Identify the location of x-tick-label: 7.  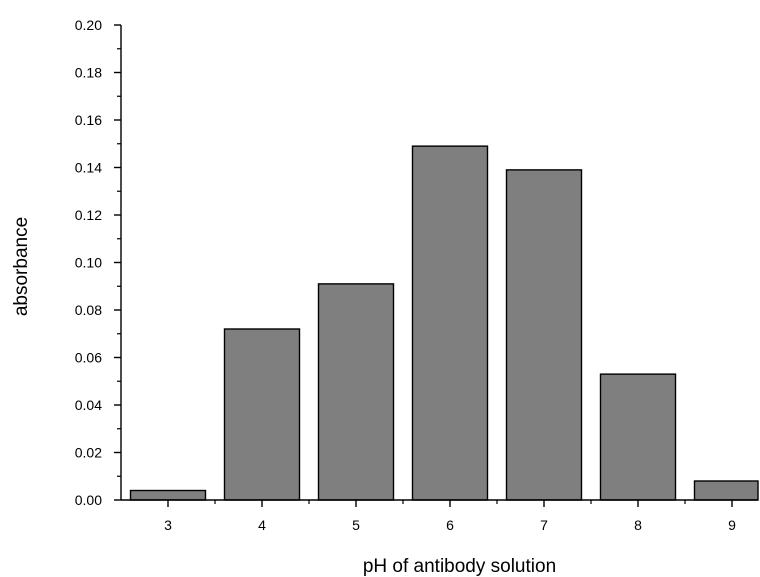
(544, 525).